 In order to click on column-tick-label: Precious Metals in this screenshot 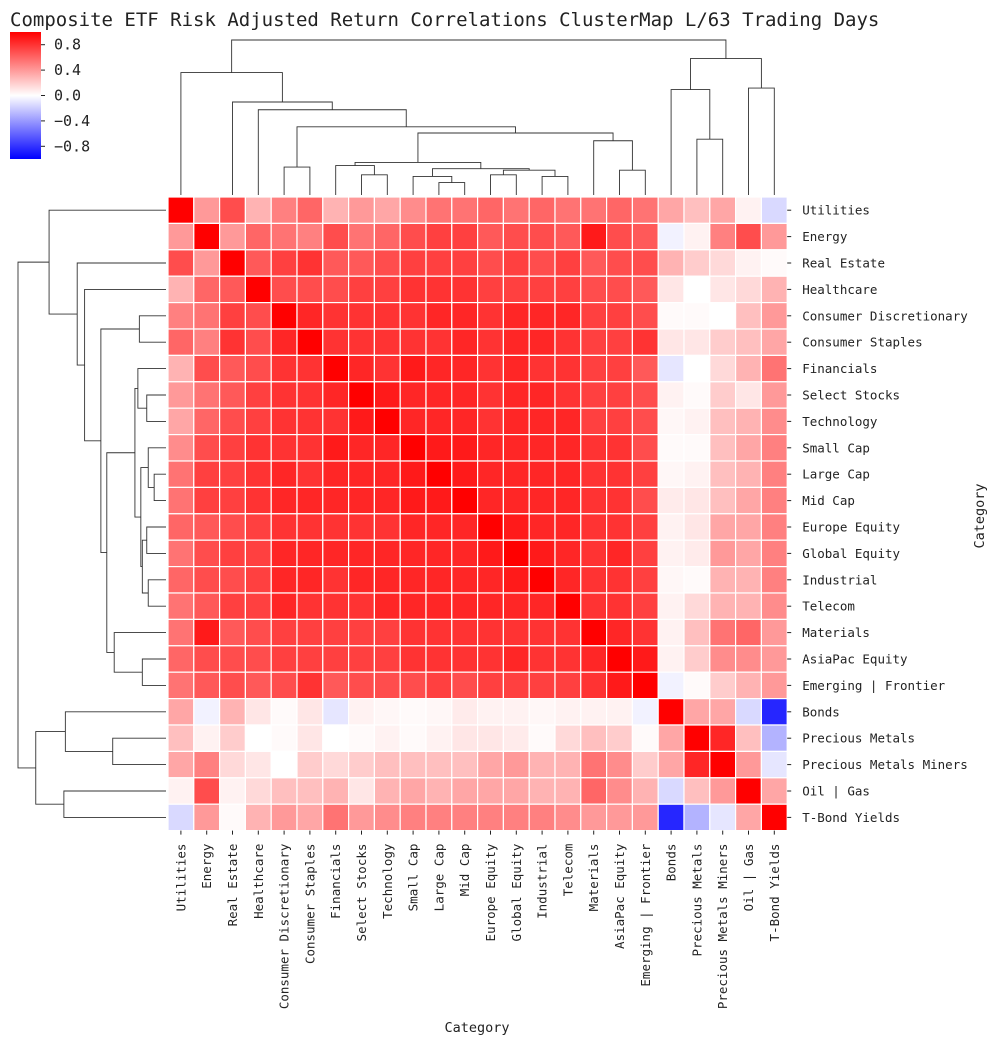, I will do `click(696, 900)`.